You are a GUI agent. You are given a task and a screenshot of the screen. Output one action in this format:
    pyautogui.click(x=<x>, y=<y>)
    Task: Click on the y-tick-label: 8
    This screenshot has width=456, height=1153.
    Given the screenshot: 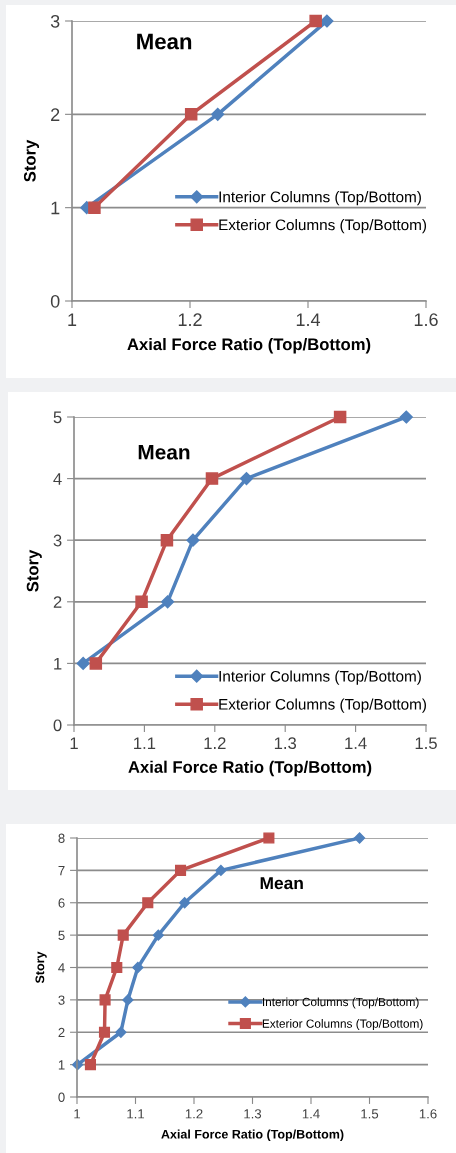 What is the action you would take?
    pyautogui.click(x=61, y=838)
    